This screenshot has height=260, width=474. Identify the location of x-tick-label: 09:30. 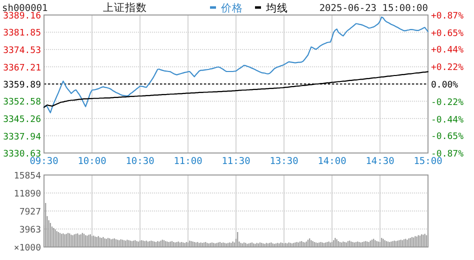
(44, 161).